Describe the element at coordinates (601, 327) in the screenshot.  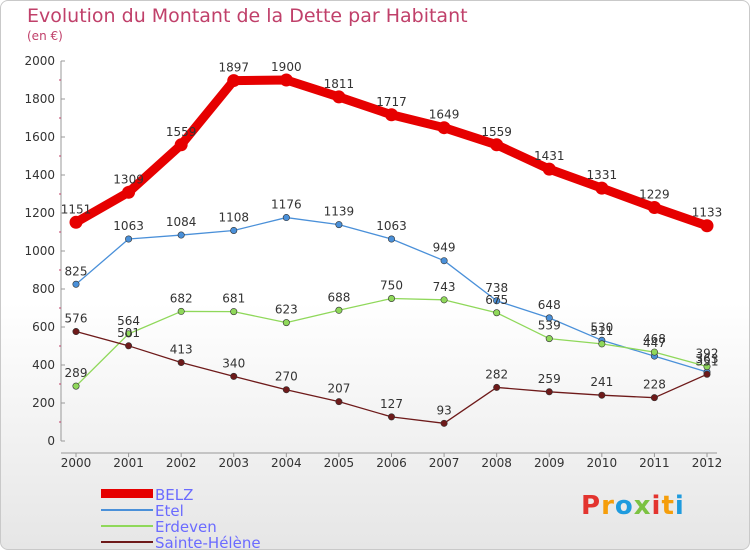
I see `data-label-etel: 530` at that location.